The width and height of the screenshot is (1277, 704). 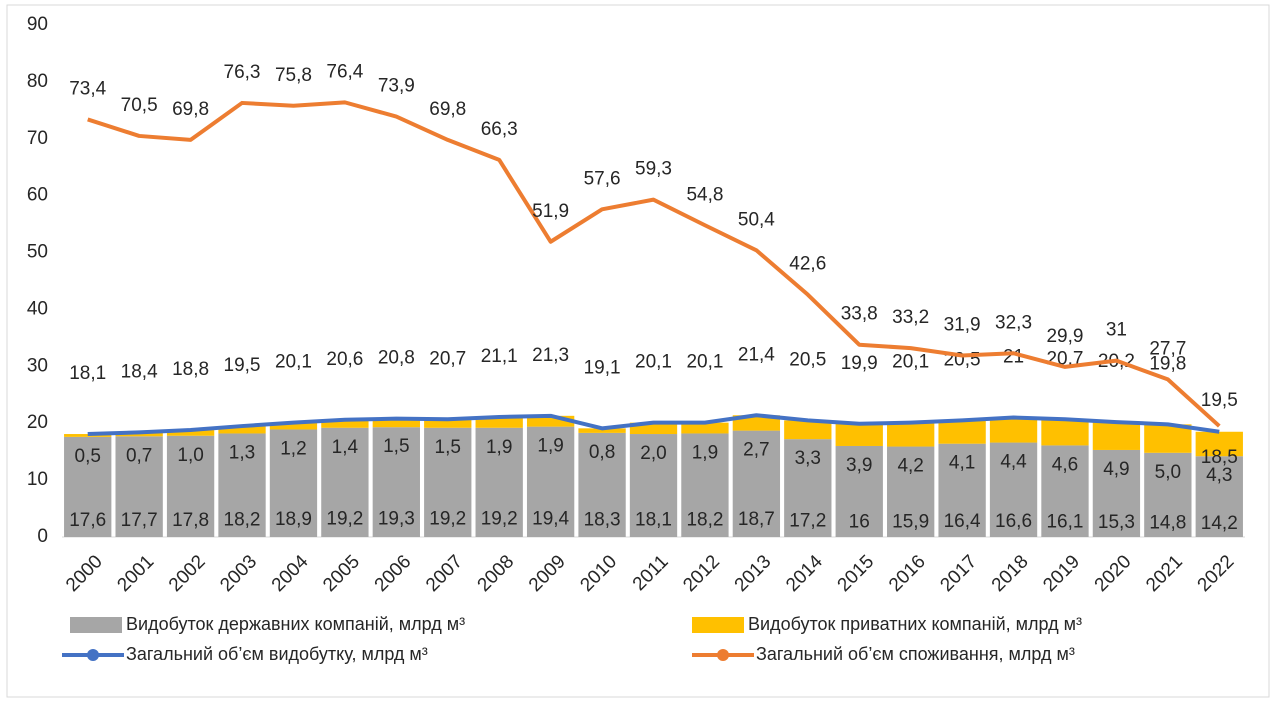 What do you see at coordinates (37, 81) in the screenshot?
I see `y-tick-label: 80` at bounding box center [37, 81].